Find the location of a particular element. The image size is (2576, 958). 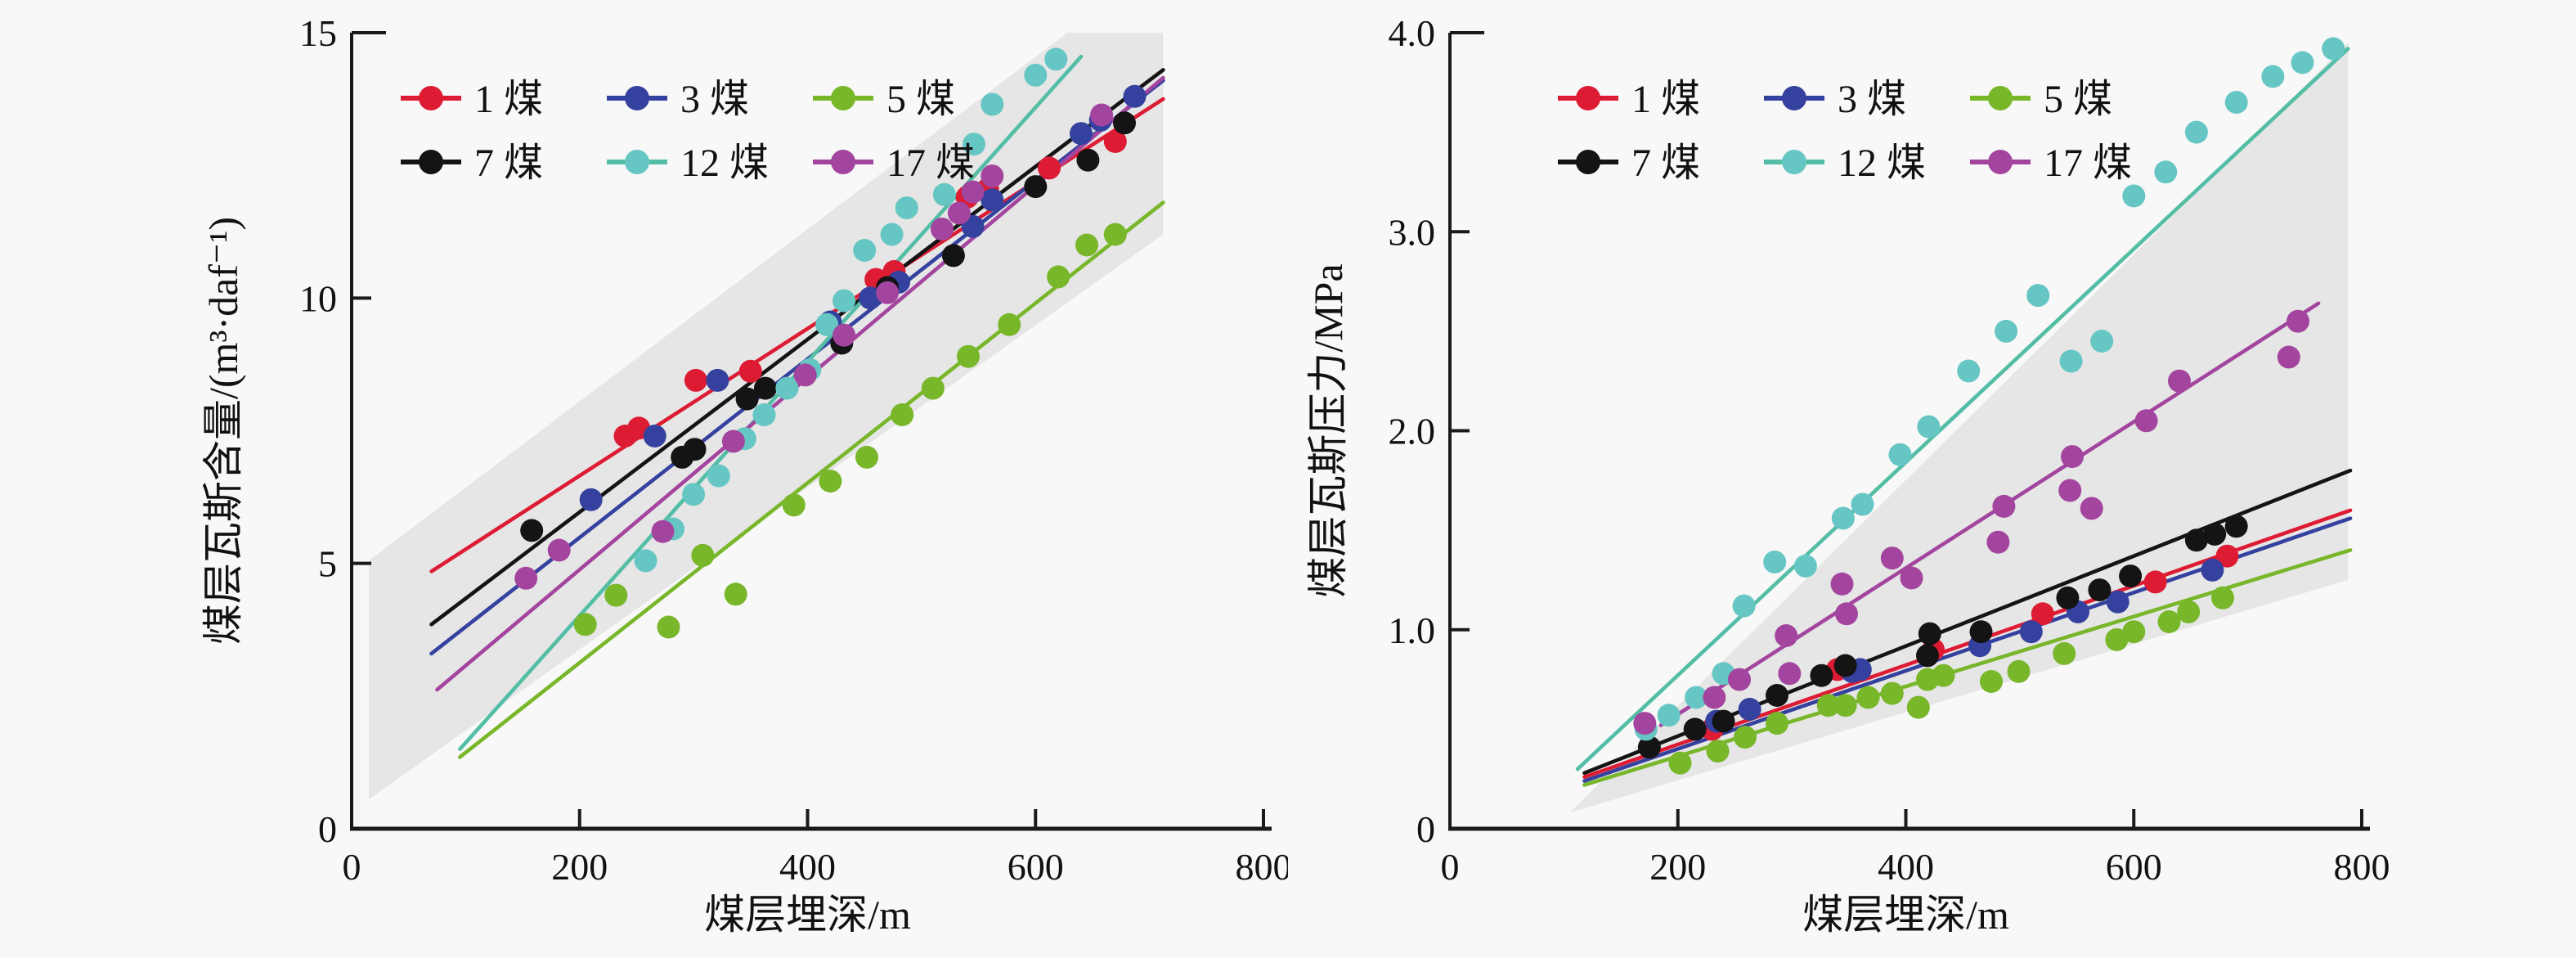

svg-text: 15 is located at coordinates (318, 33).